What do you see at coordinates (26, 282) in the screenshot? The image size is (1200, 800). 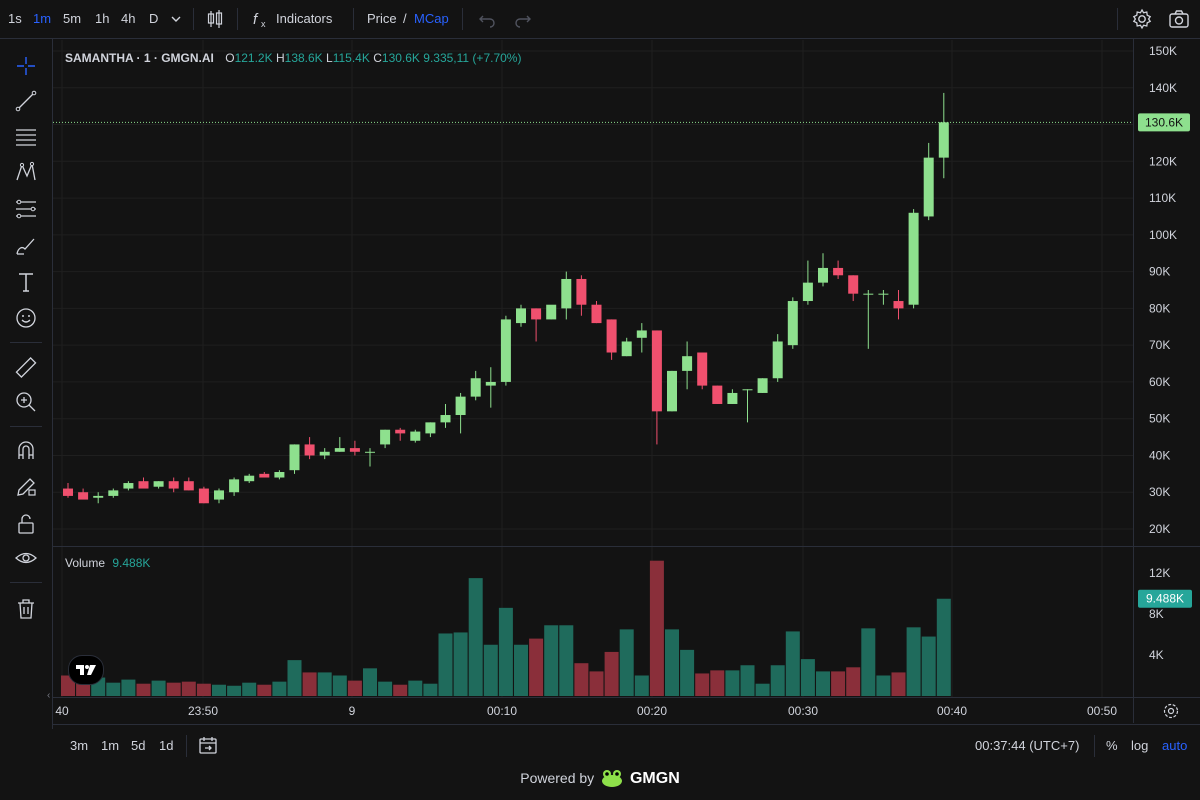 I see `text-tool-icon` at bounding box center [26, 282].